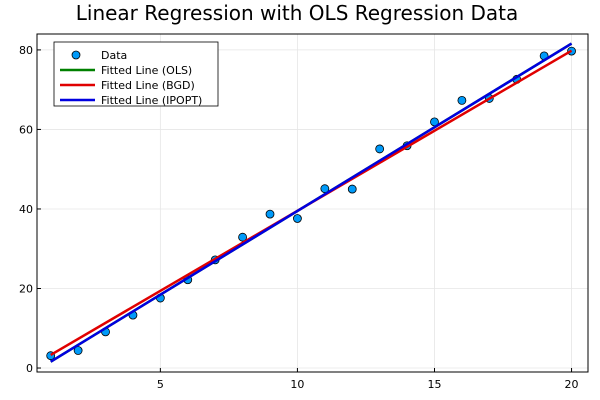 The width and height of the screenshot is (600, 400). I want to click on y-tick-label: 60, so click(26, 129).